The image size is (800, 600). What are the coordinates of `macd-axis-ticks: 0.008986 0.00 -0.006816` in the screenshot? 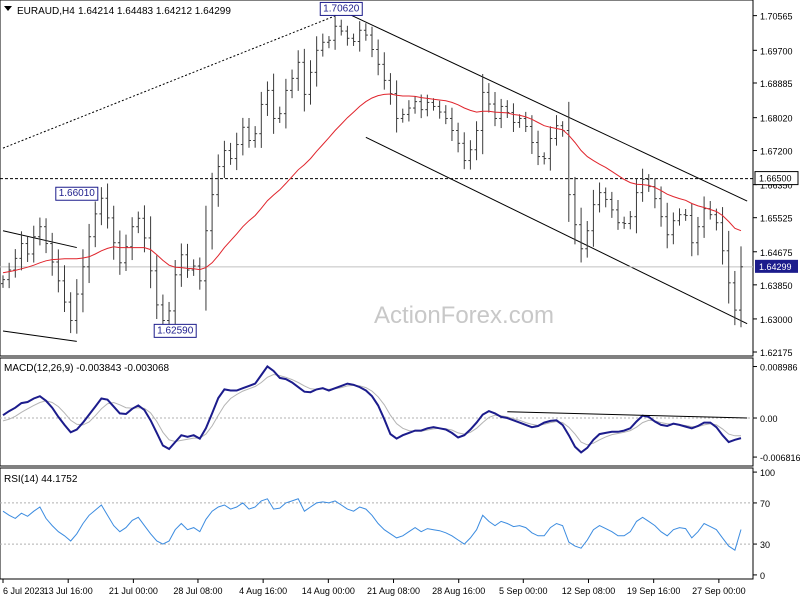 It's located at (776, 413).